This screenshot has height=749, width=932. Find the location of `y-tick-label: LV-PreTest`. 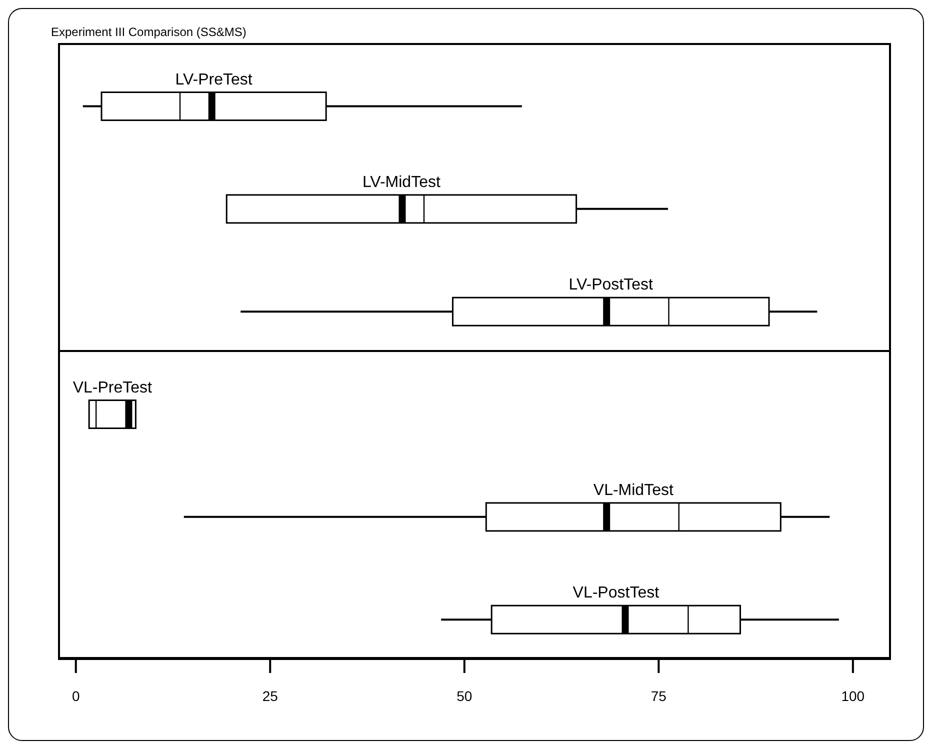

y-tick-label: LV-PreTest is located at coordinates (214, 79).